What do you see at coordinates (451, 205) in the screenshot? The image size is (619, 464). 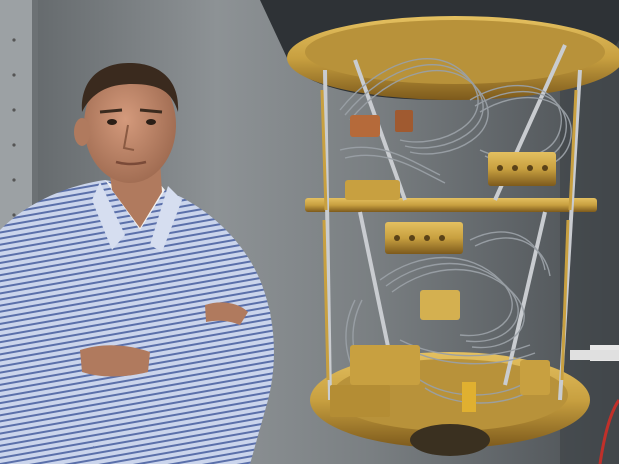 I see `middle-plate` at bounding box center [451, 205].